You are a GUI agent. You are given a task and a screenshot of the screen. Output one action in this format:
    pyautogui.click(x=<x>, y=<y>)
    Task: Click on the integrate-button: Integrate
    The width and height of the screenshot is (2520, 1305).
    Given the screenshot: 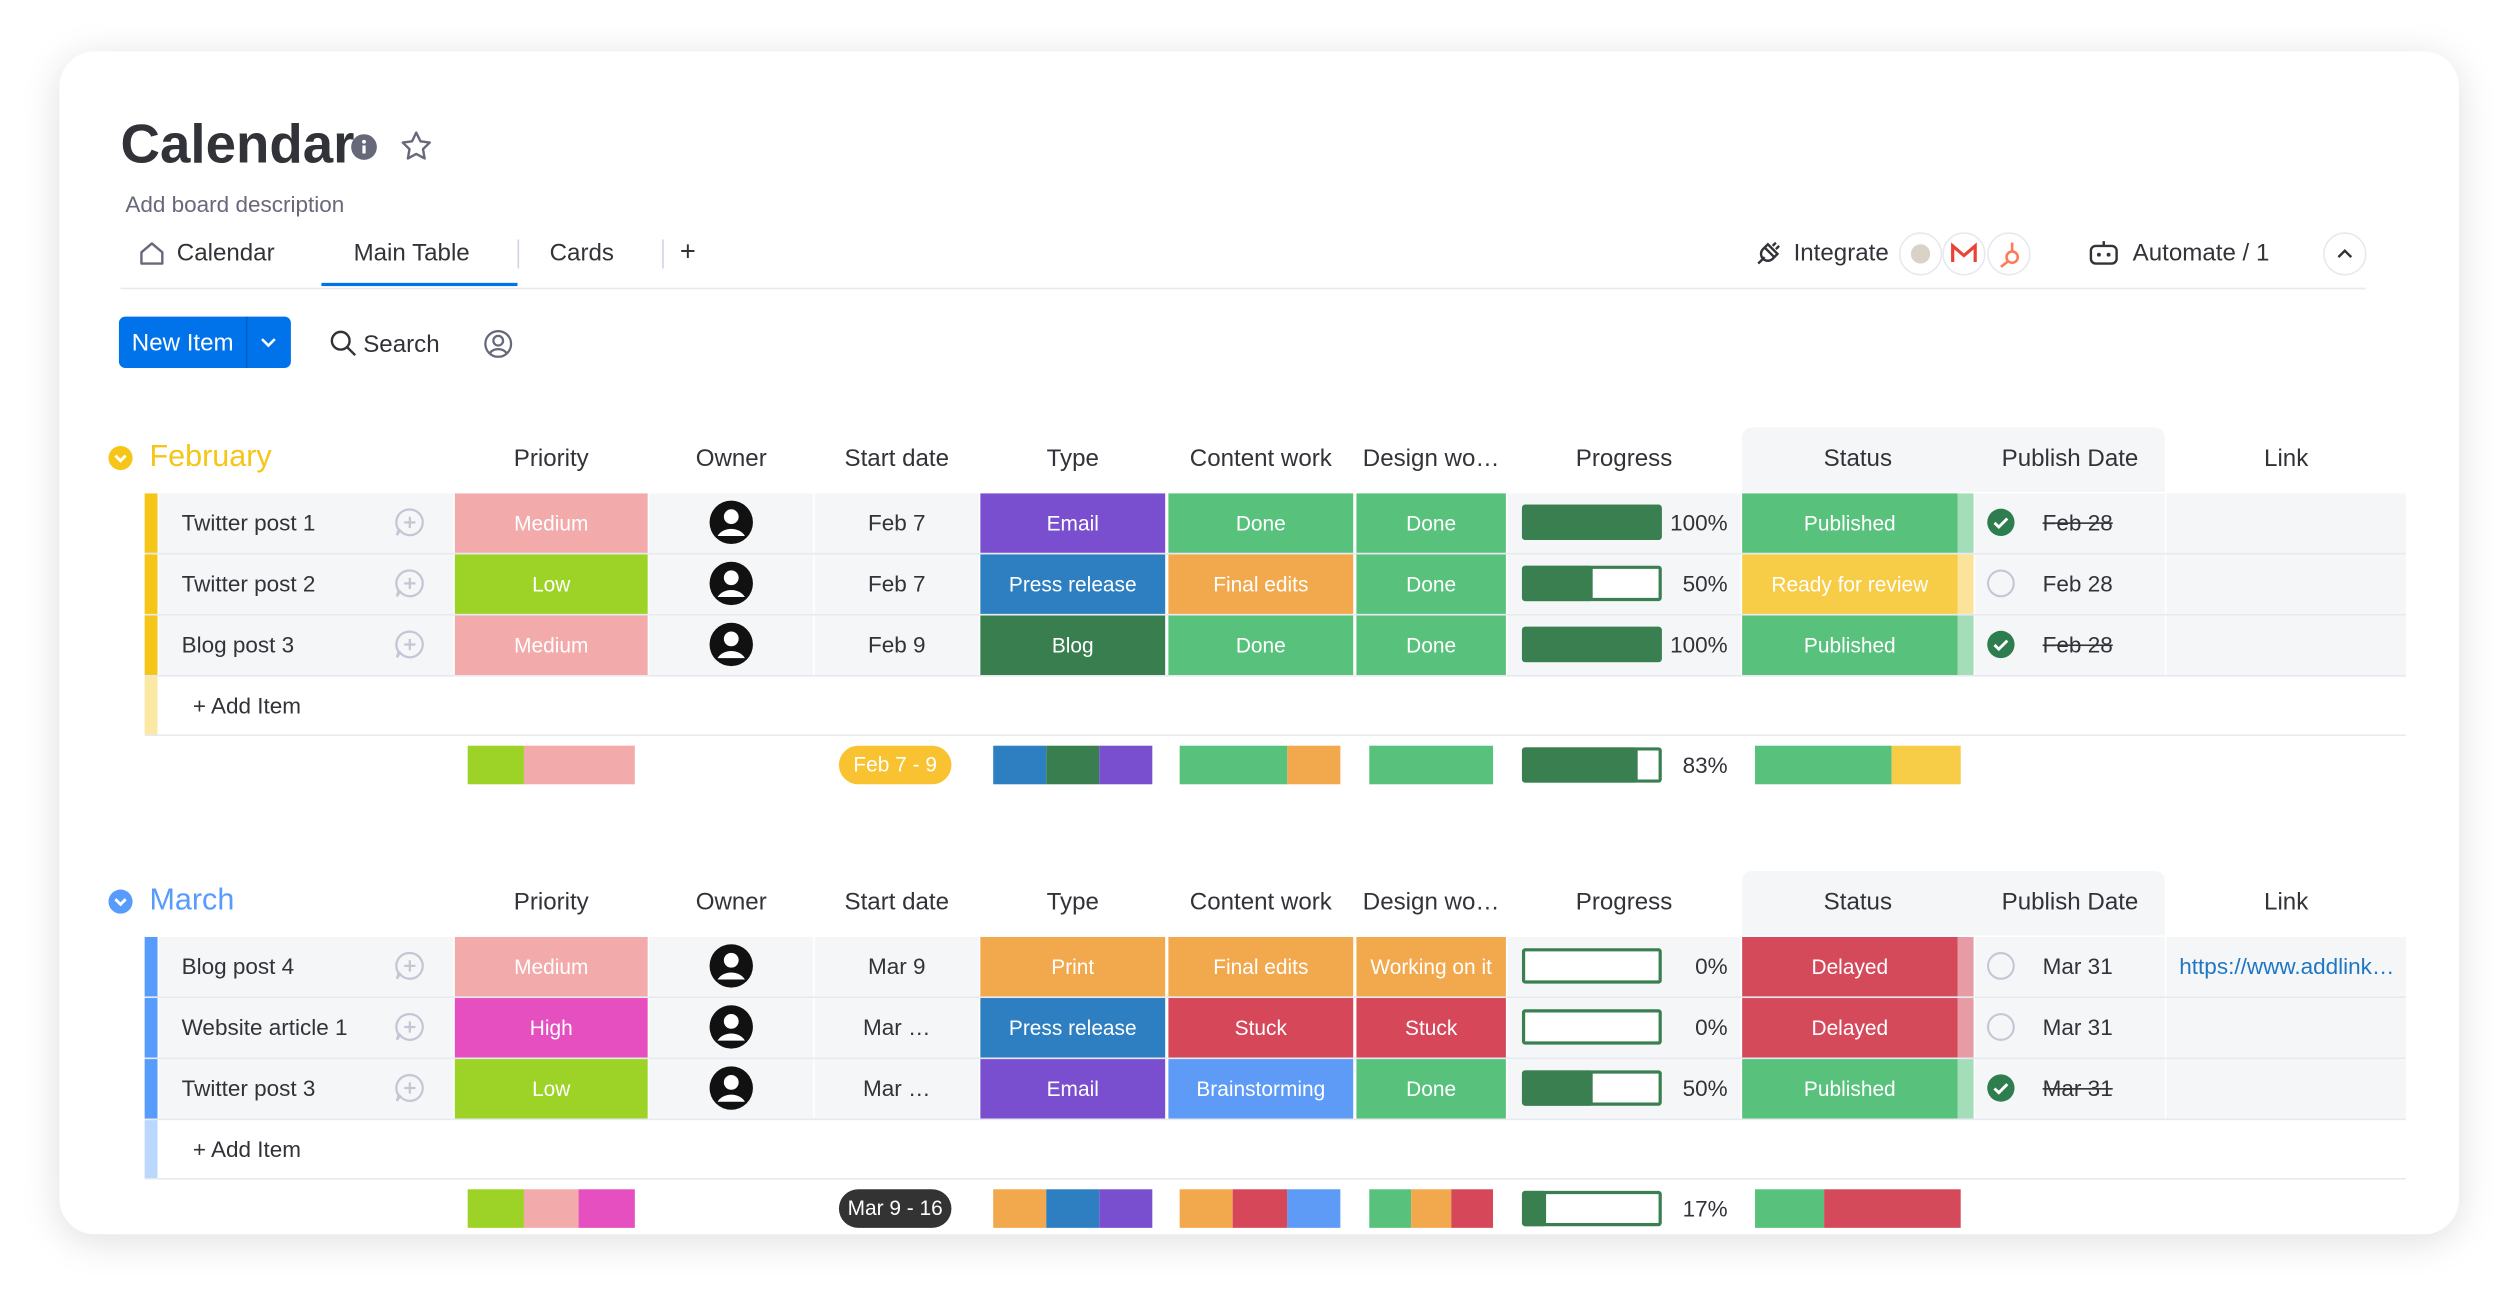 What is the action you would take?
    pyautogui.click(x=1841, y=253)
    